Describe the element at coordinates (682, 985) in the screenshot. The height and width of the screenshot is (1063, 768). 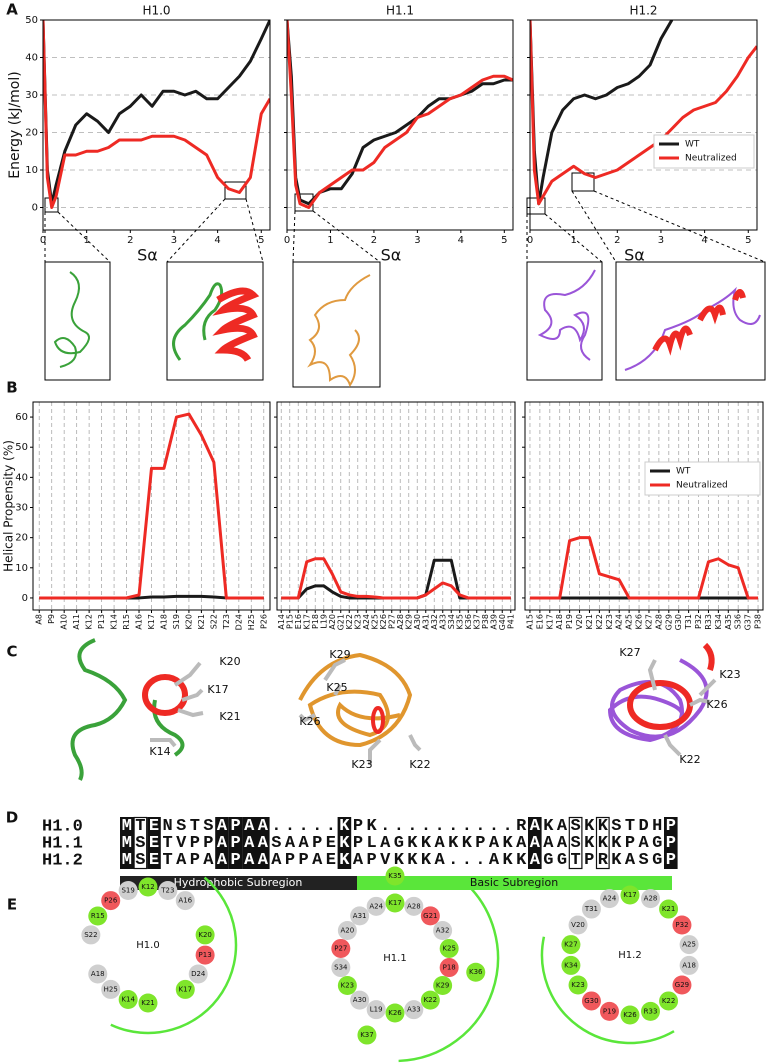
I see `residue-label: G29` at that location.